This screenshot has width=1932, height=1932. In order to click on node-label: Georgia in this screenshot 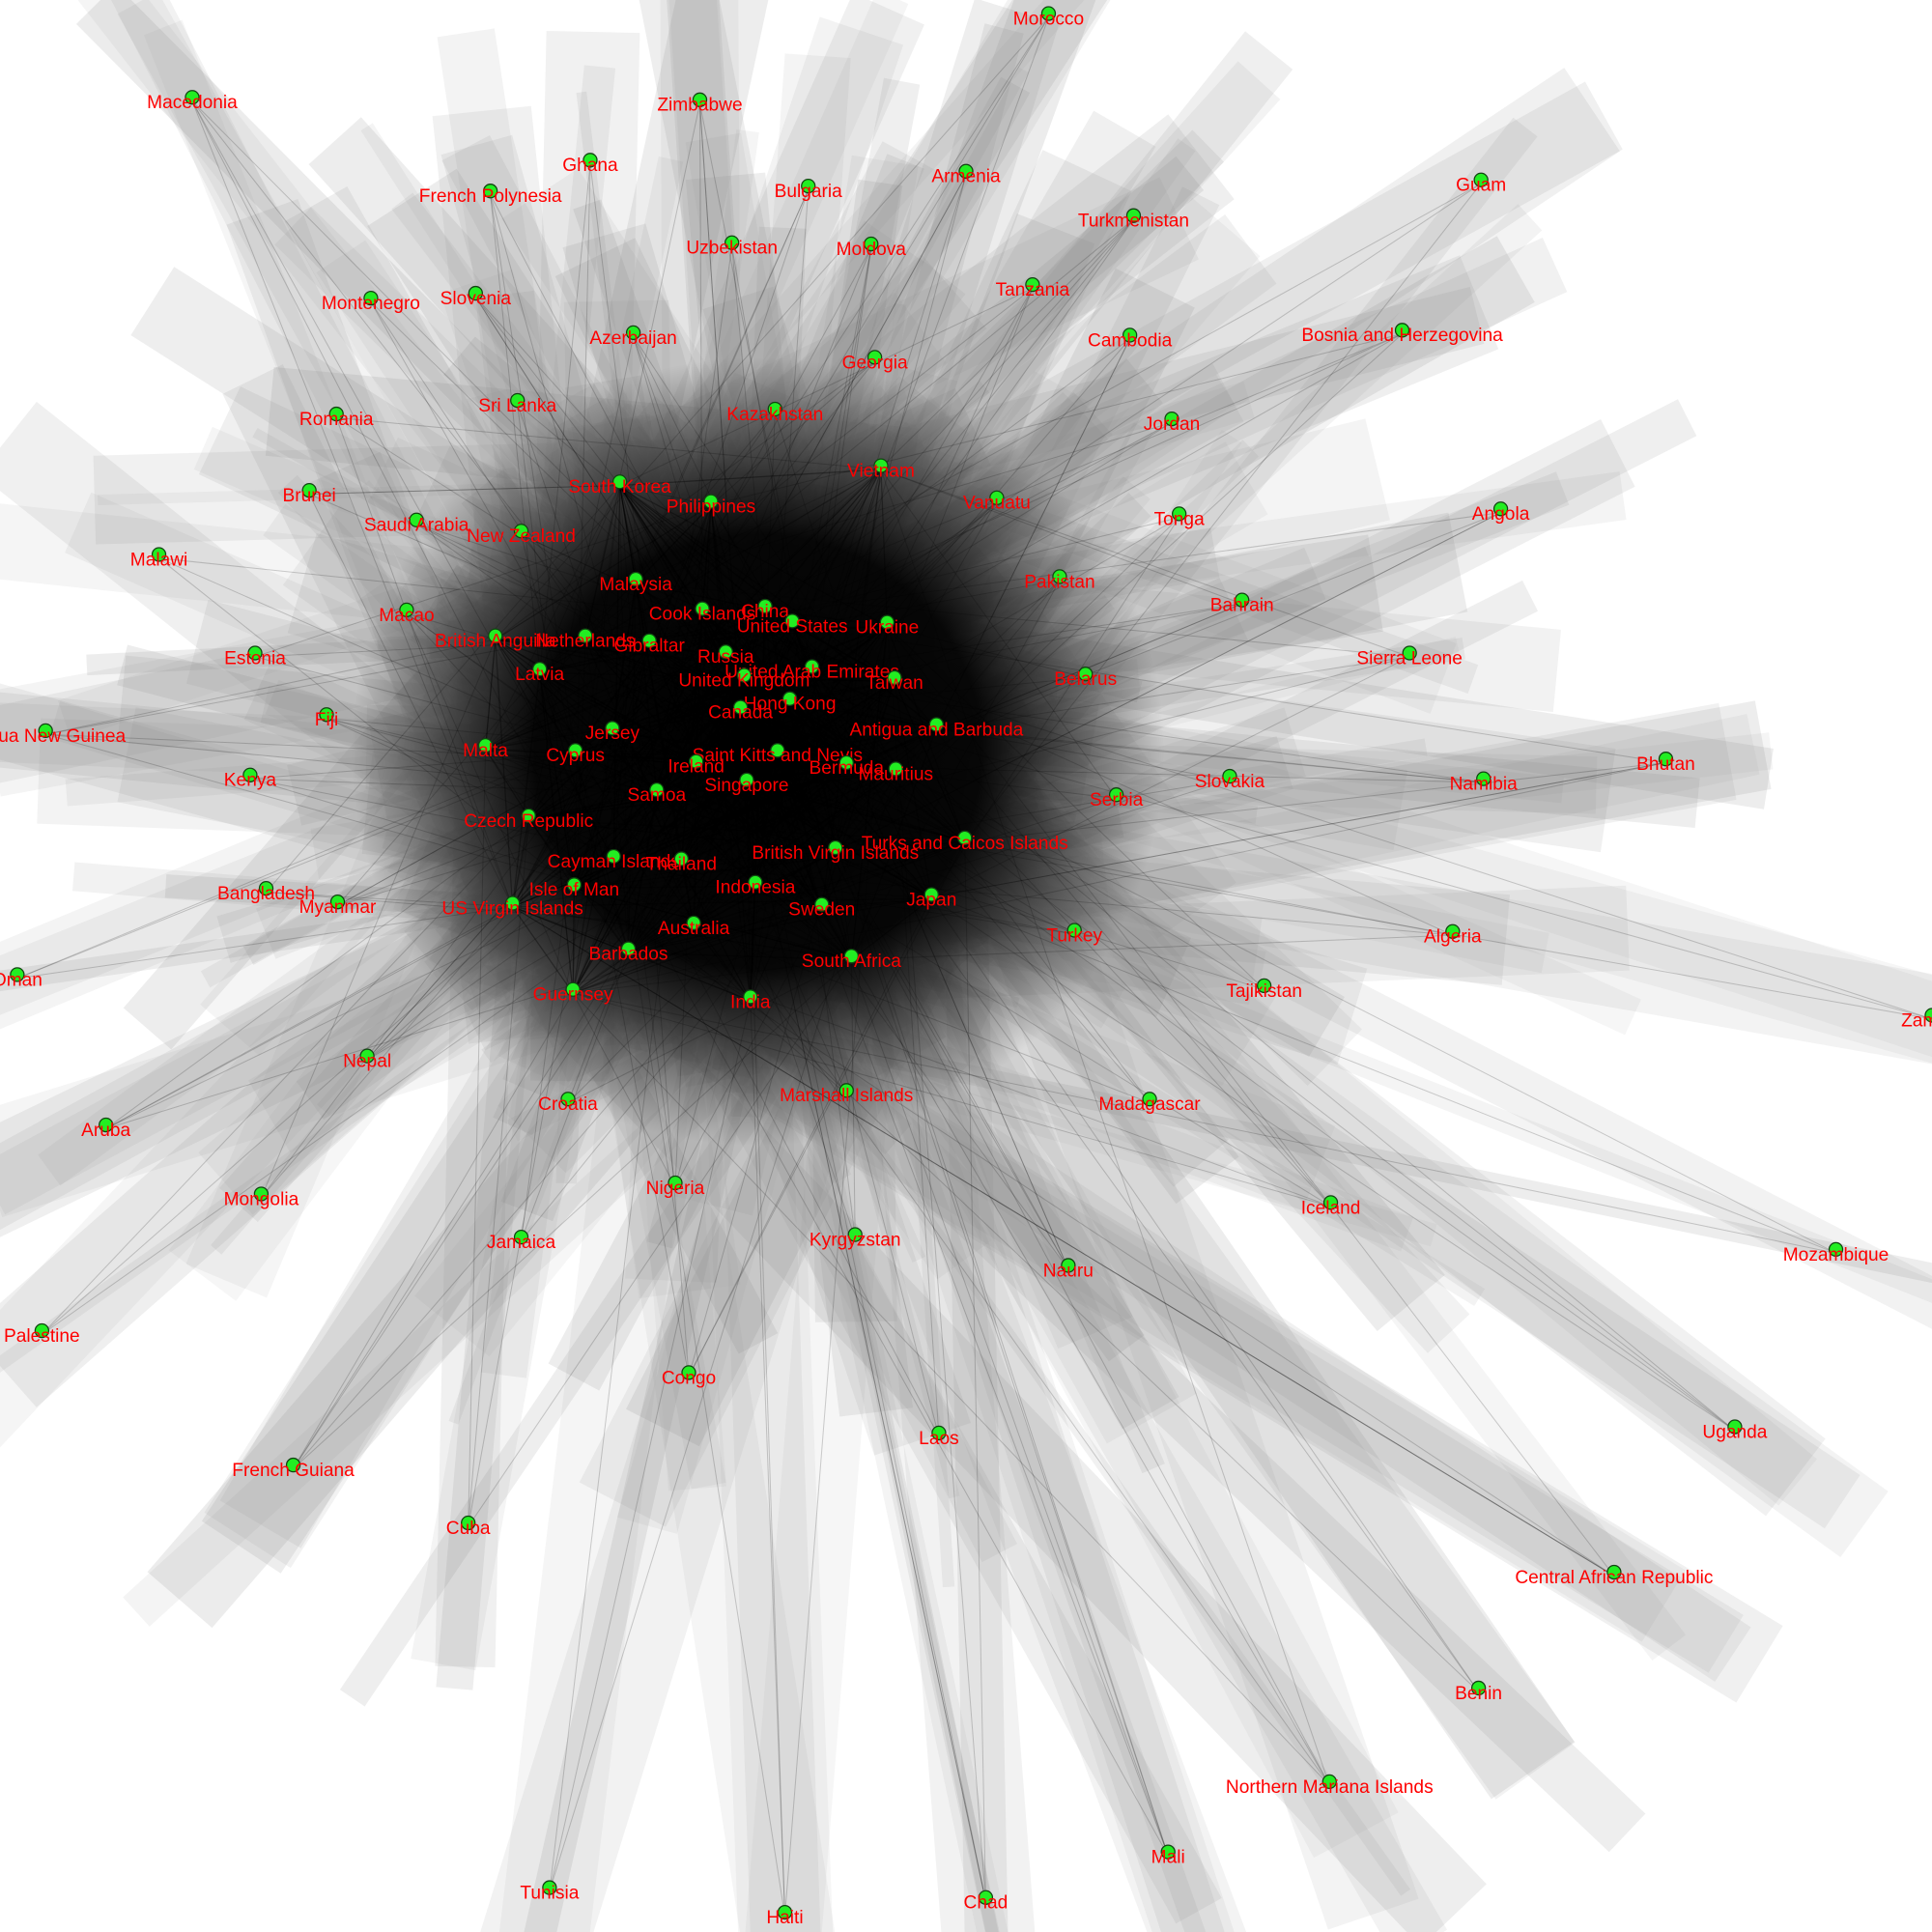, I will do `click(875, 363)`.